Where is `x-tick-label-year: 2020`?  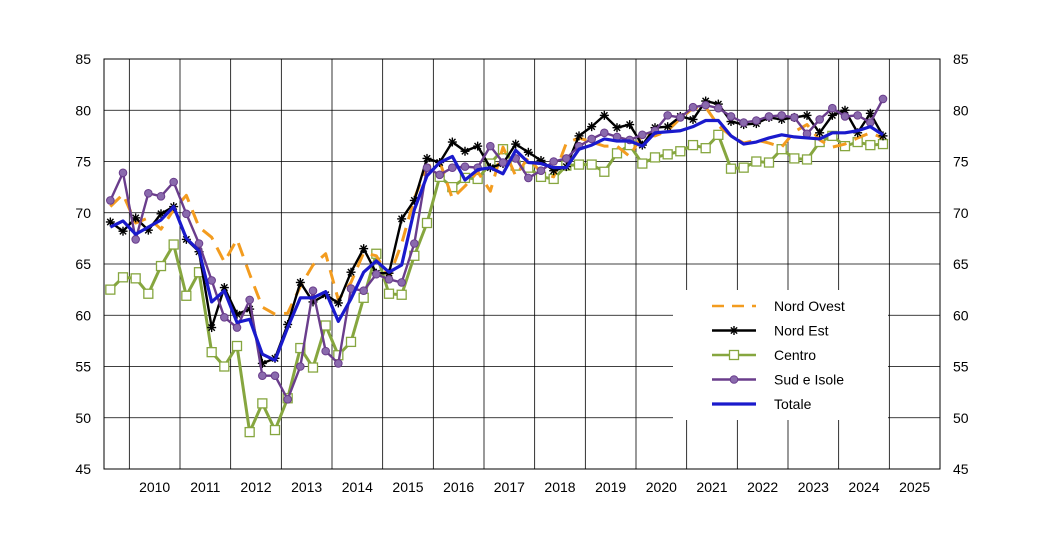 x-tick-label-year: 2020 is located at coordinates (661, 487).